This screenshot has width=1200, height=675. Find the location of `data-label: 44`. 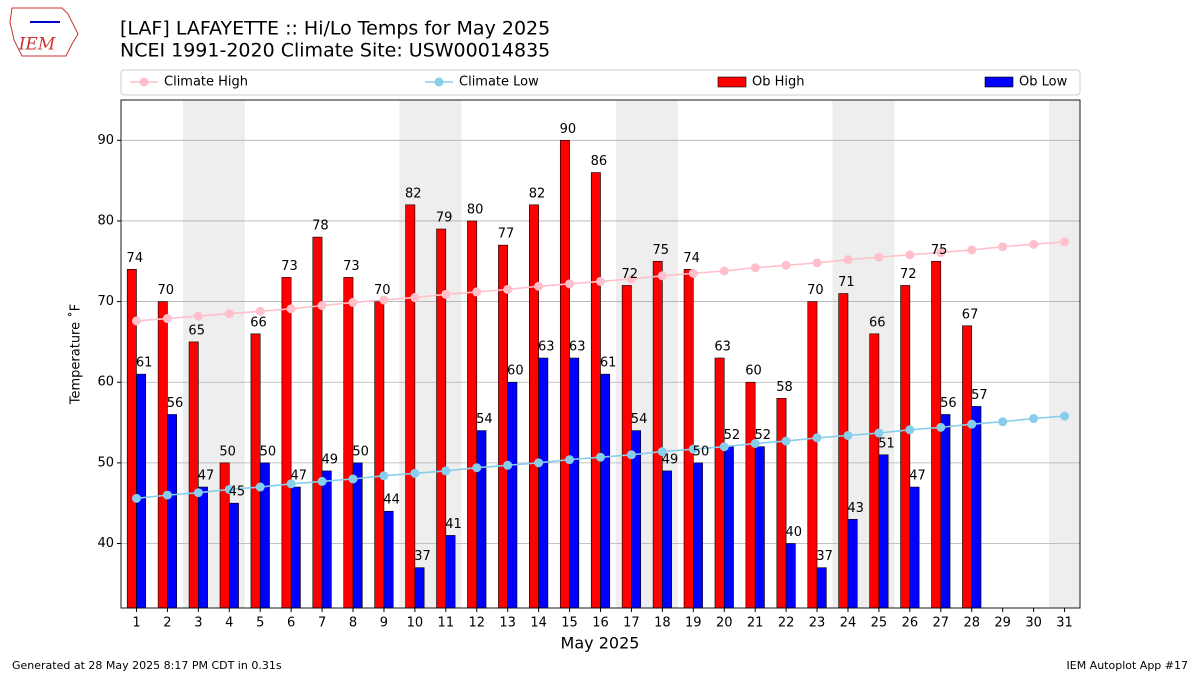

data-label: 44 is located at coordinates (391, 500).